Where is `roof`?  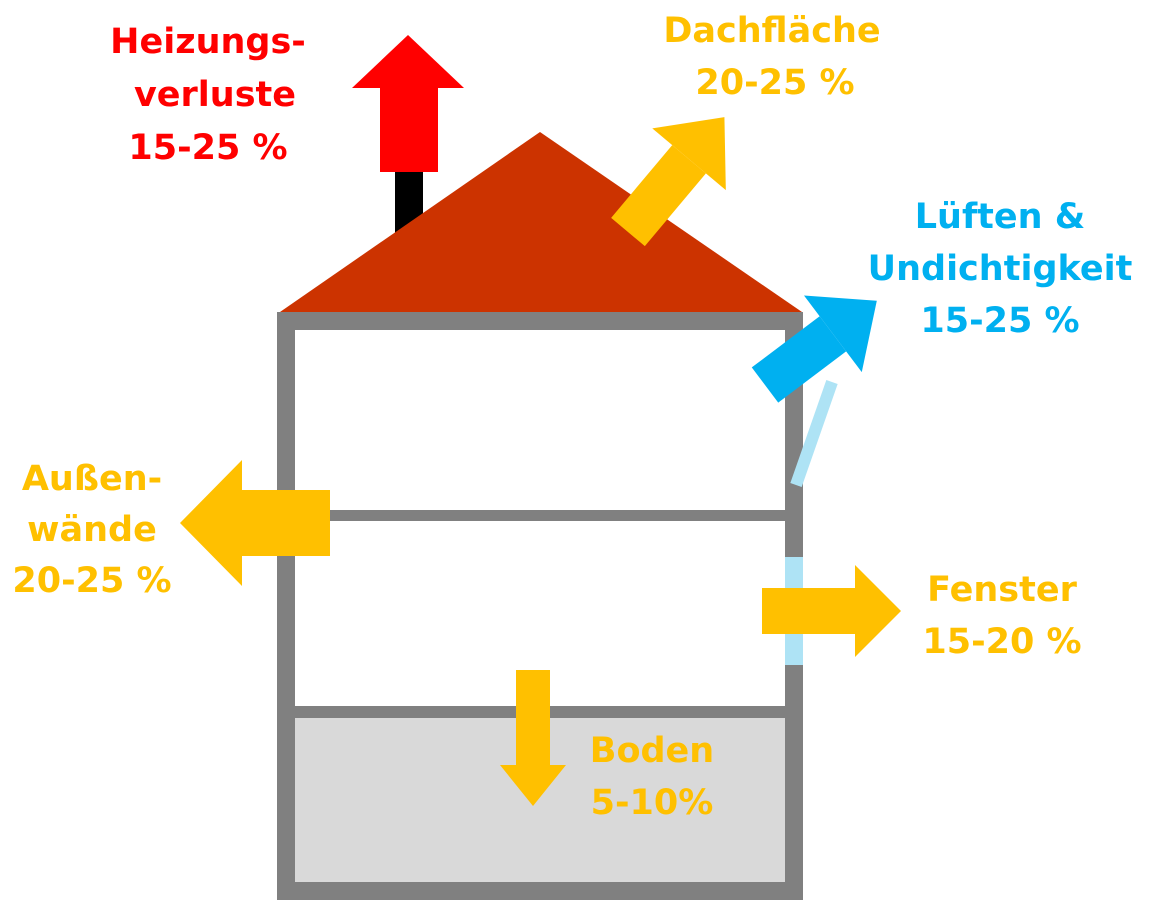
roof is located at coordinates (541, 222).